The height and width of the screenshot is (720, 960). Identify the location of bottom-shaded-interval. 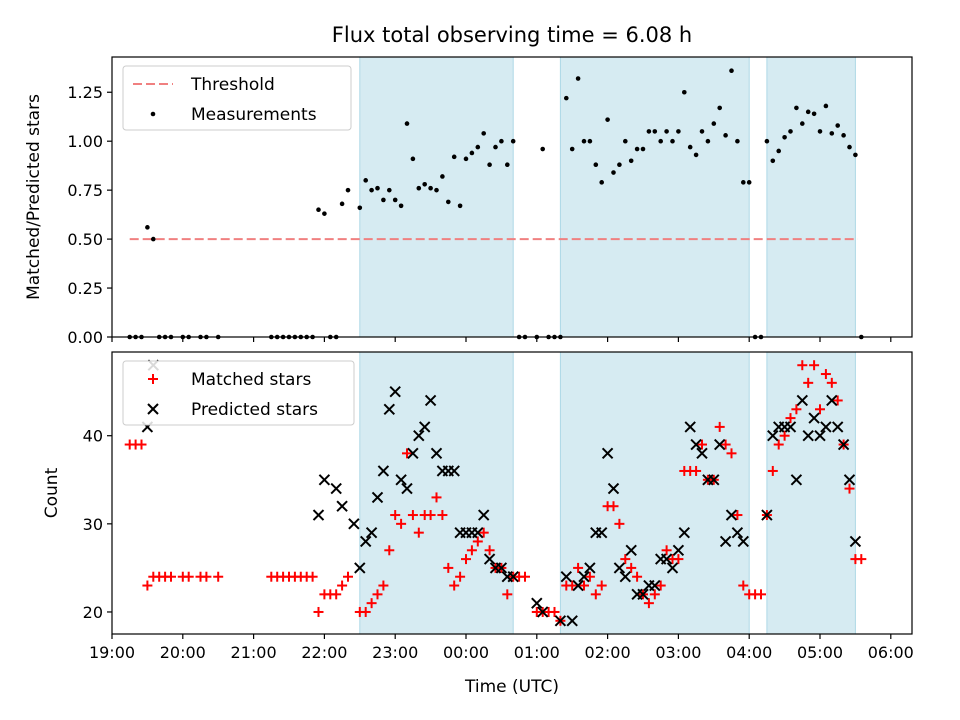
(811, 493).